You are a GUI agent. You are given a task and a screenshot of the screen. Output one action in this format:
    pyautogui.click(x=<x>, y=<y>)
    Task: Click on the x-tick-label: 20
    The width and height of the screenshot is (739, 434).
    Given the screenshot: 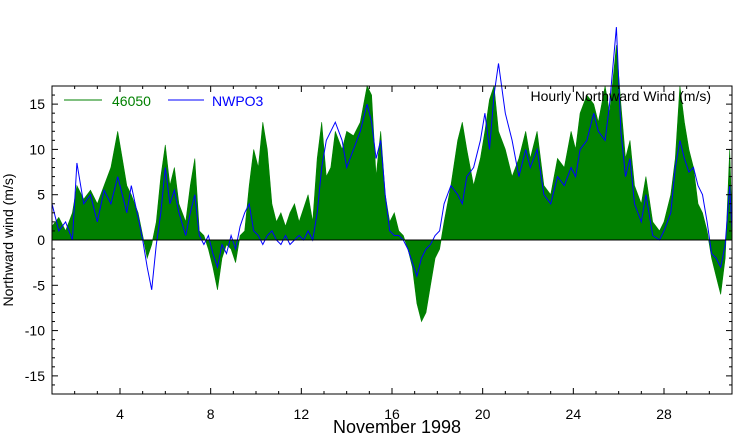 What is the action you would take?
    pyautogui.click(x=483, y=414)
    